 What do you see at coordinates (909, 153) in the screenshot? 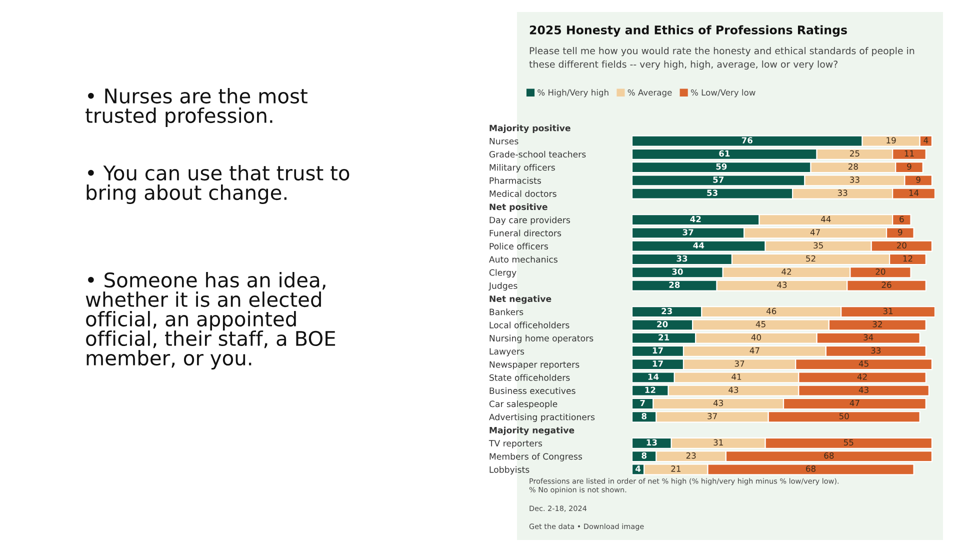
I see `data-label: 11` at bounding box center [909, 153].